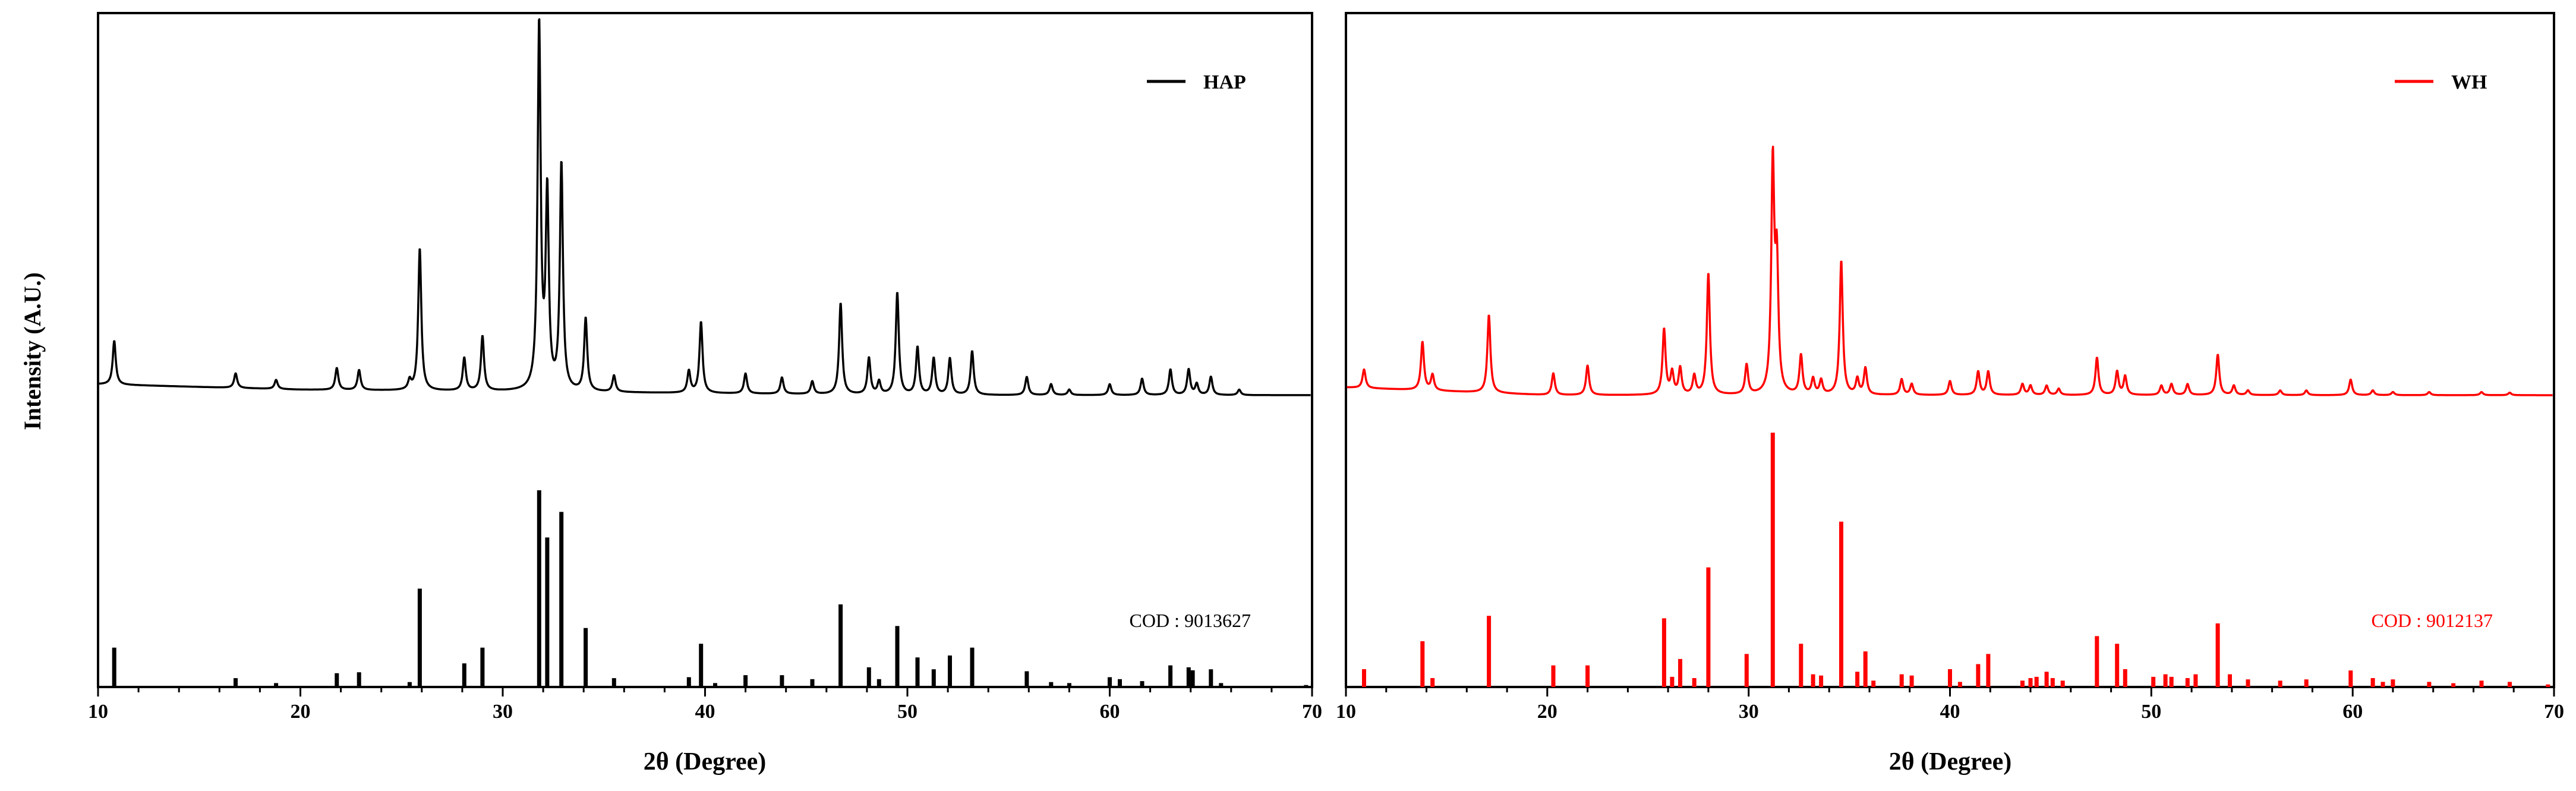 The width and height of the screenshot is (2576, 791). What do you see at coordinates (1191, 620) in the screenshot?
I see `reference-label: COD : 9013627` at bounding box center [1191, 620].